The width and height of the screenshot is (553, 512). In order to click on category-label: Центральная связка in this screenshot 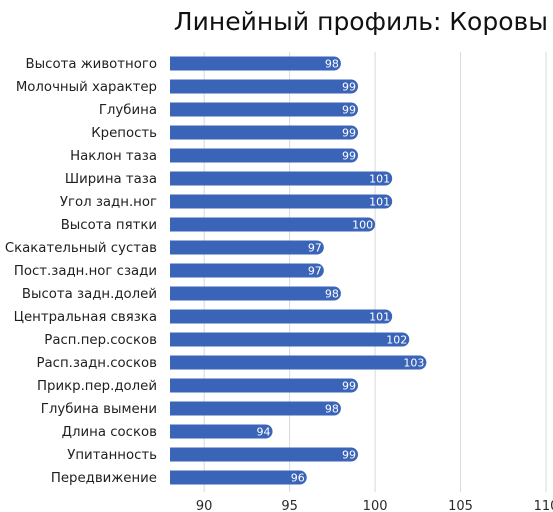, I will do `click(85, 317)`.